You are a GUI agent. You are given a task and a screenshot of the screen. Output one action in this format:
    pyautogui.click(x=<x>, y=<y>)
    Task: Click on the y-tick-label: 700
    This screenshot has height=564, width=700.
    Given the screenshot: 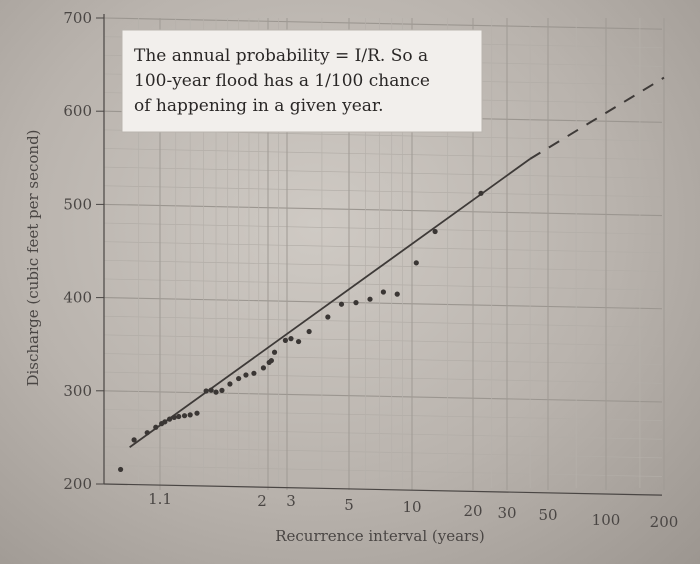 What is the action you would take?
    pyautogui.click(x=77, y=18)
    